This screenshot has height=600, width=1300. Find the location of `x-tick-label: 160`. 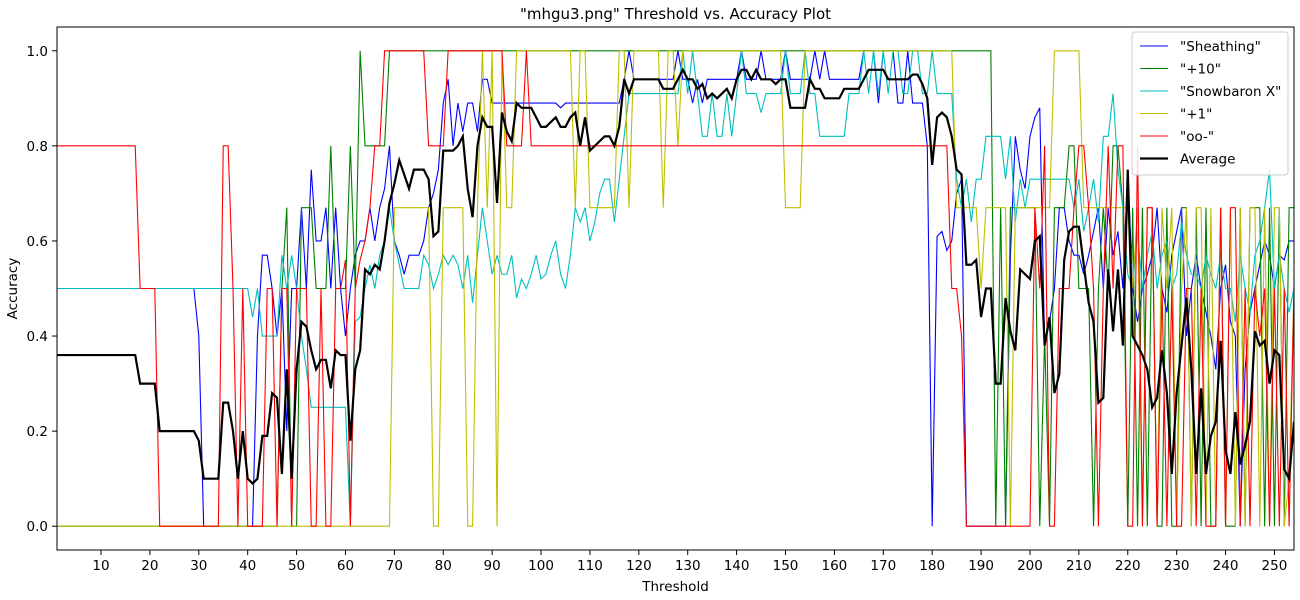

x-tick-label: 160 is located at coordinates (835, 566).